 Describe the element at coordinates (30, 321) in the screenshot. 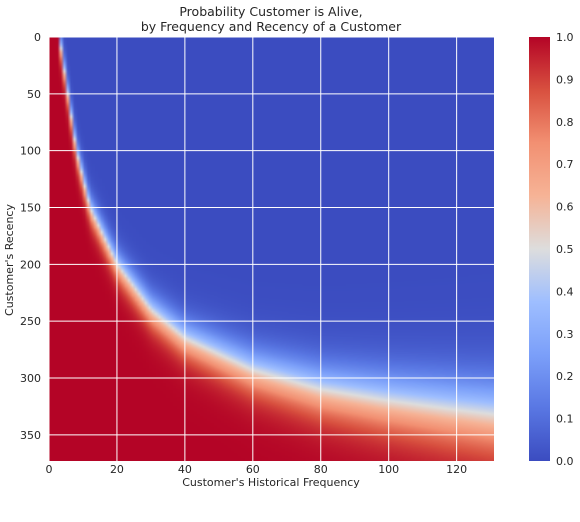

I see `y-tick-label: 250` at that location.